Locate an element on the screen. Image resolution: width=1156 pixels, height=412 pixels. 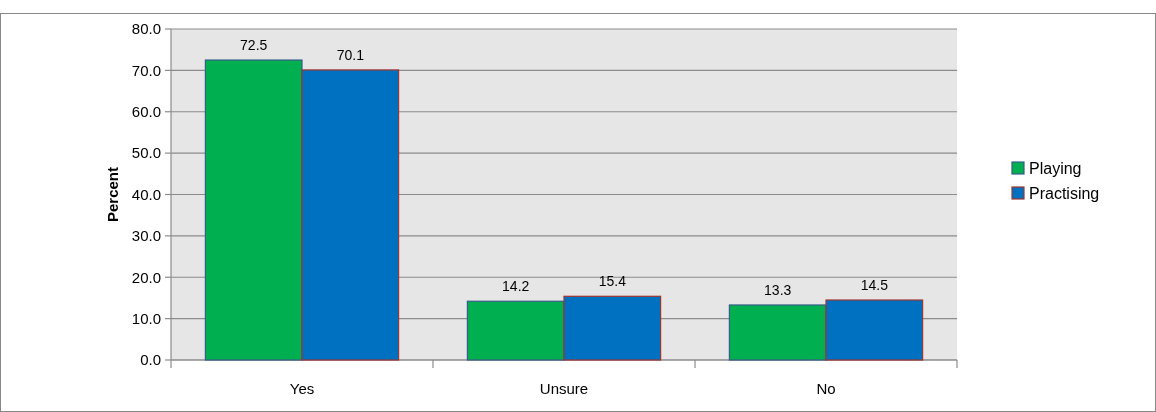
data-label: 13.3 is located at coordinates (778, 289).